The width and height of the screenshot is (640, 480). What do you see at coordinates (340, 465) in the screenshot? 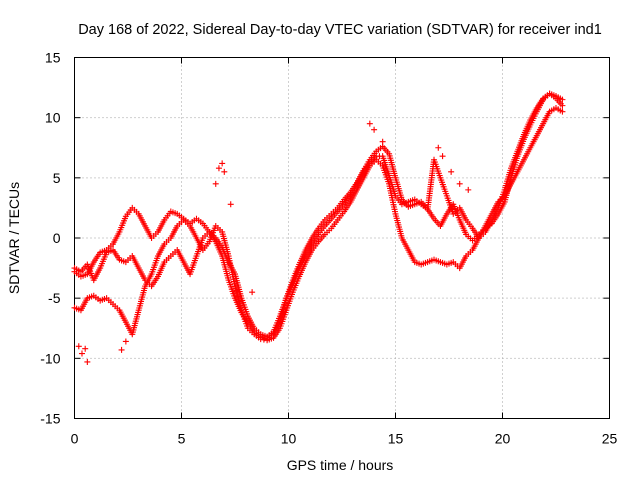
I see `x-axis-label: GPS time / hours` at bounding box center [340, 465].